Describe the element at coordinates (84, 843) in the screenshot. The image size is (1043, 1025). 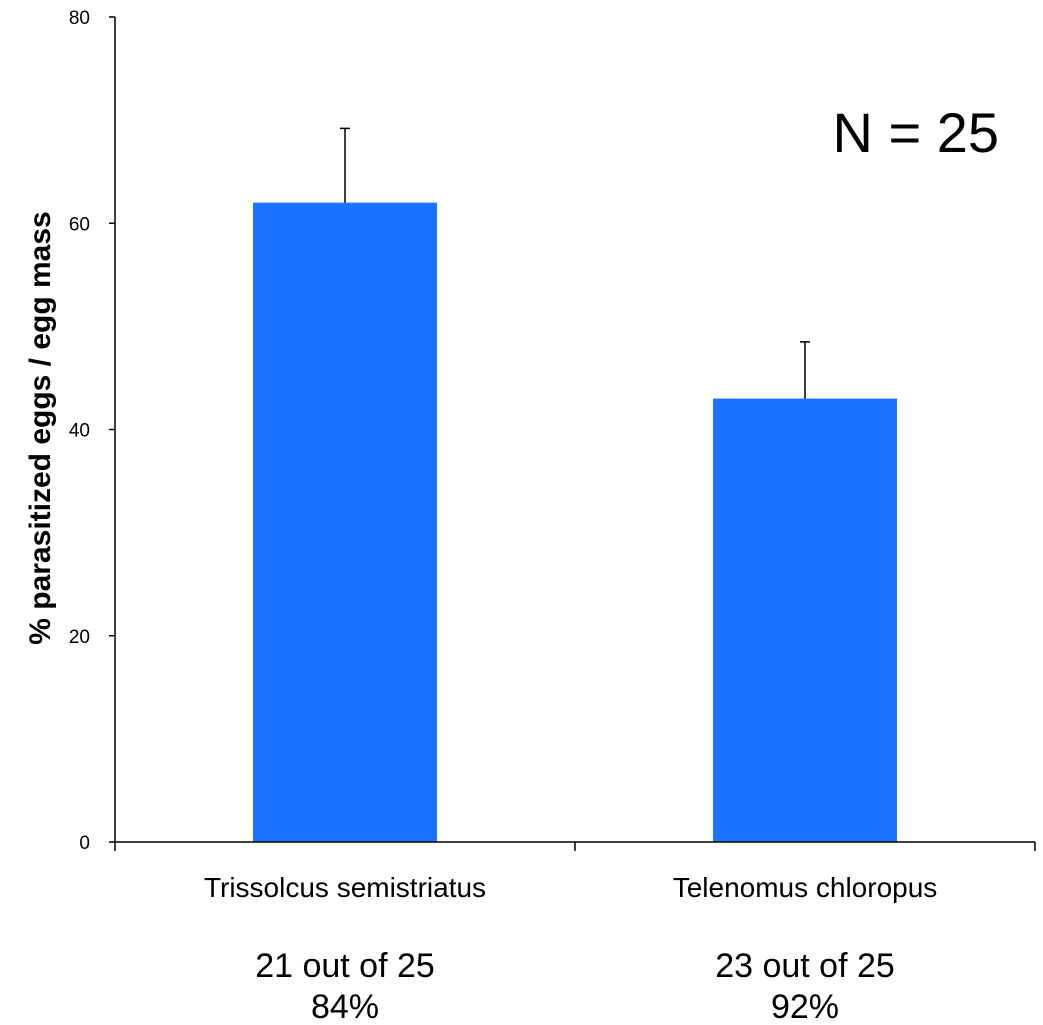
I see `y-tick-label-0: 0` at that location.